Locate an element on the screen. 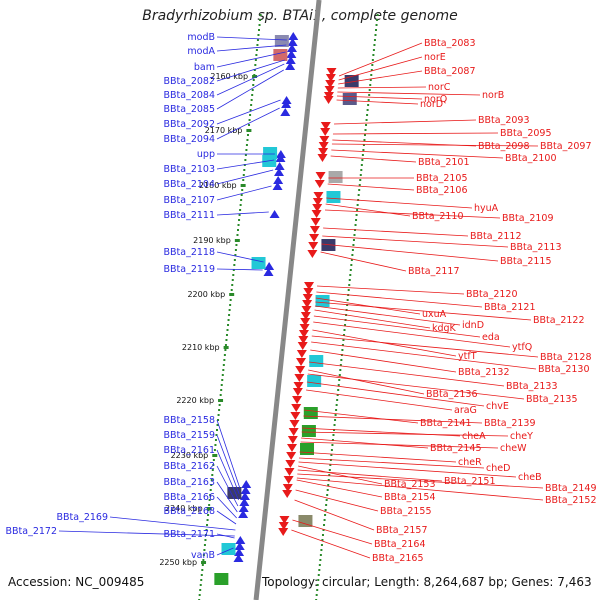  reverse-gene-label: BBta_2098 is located at coordinates (504, 146).